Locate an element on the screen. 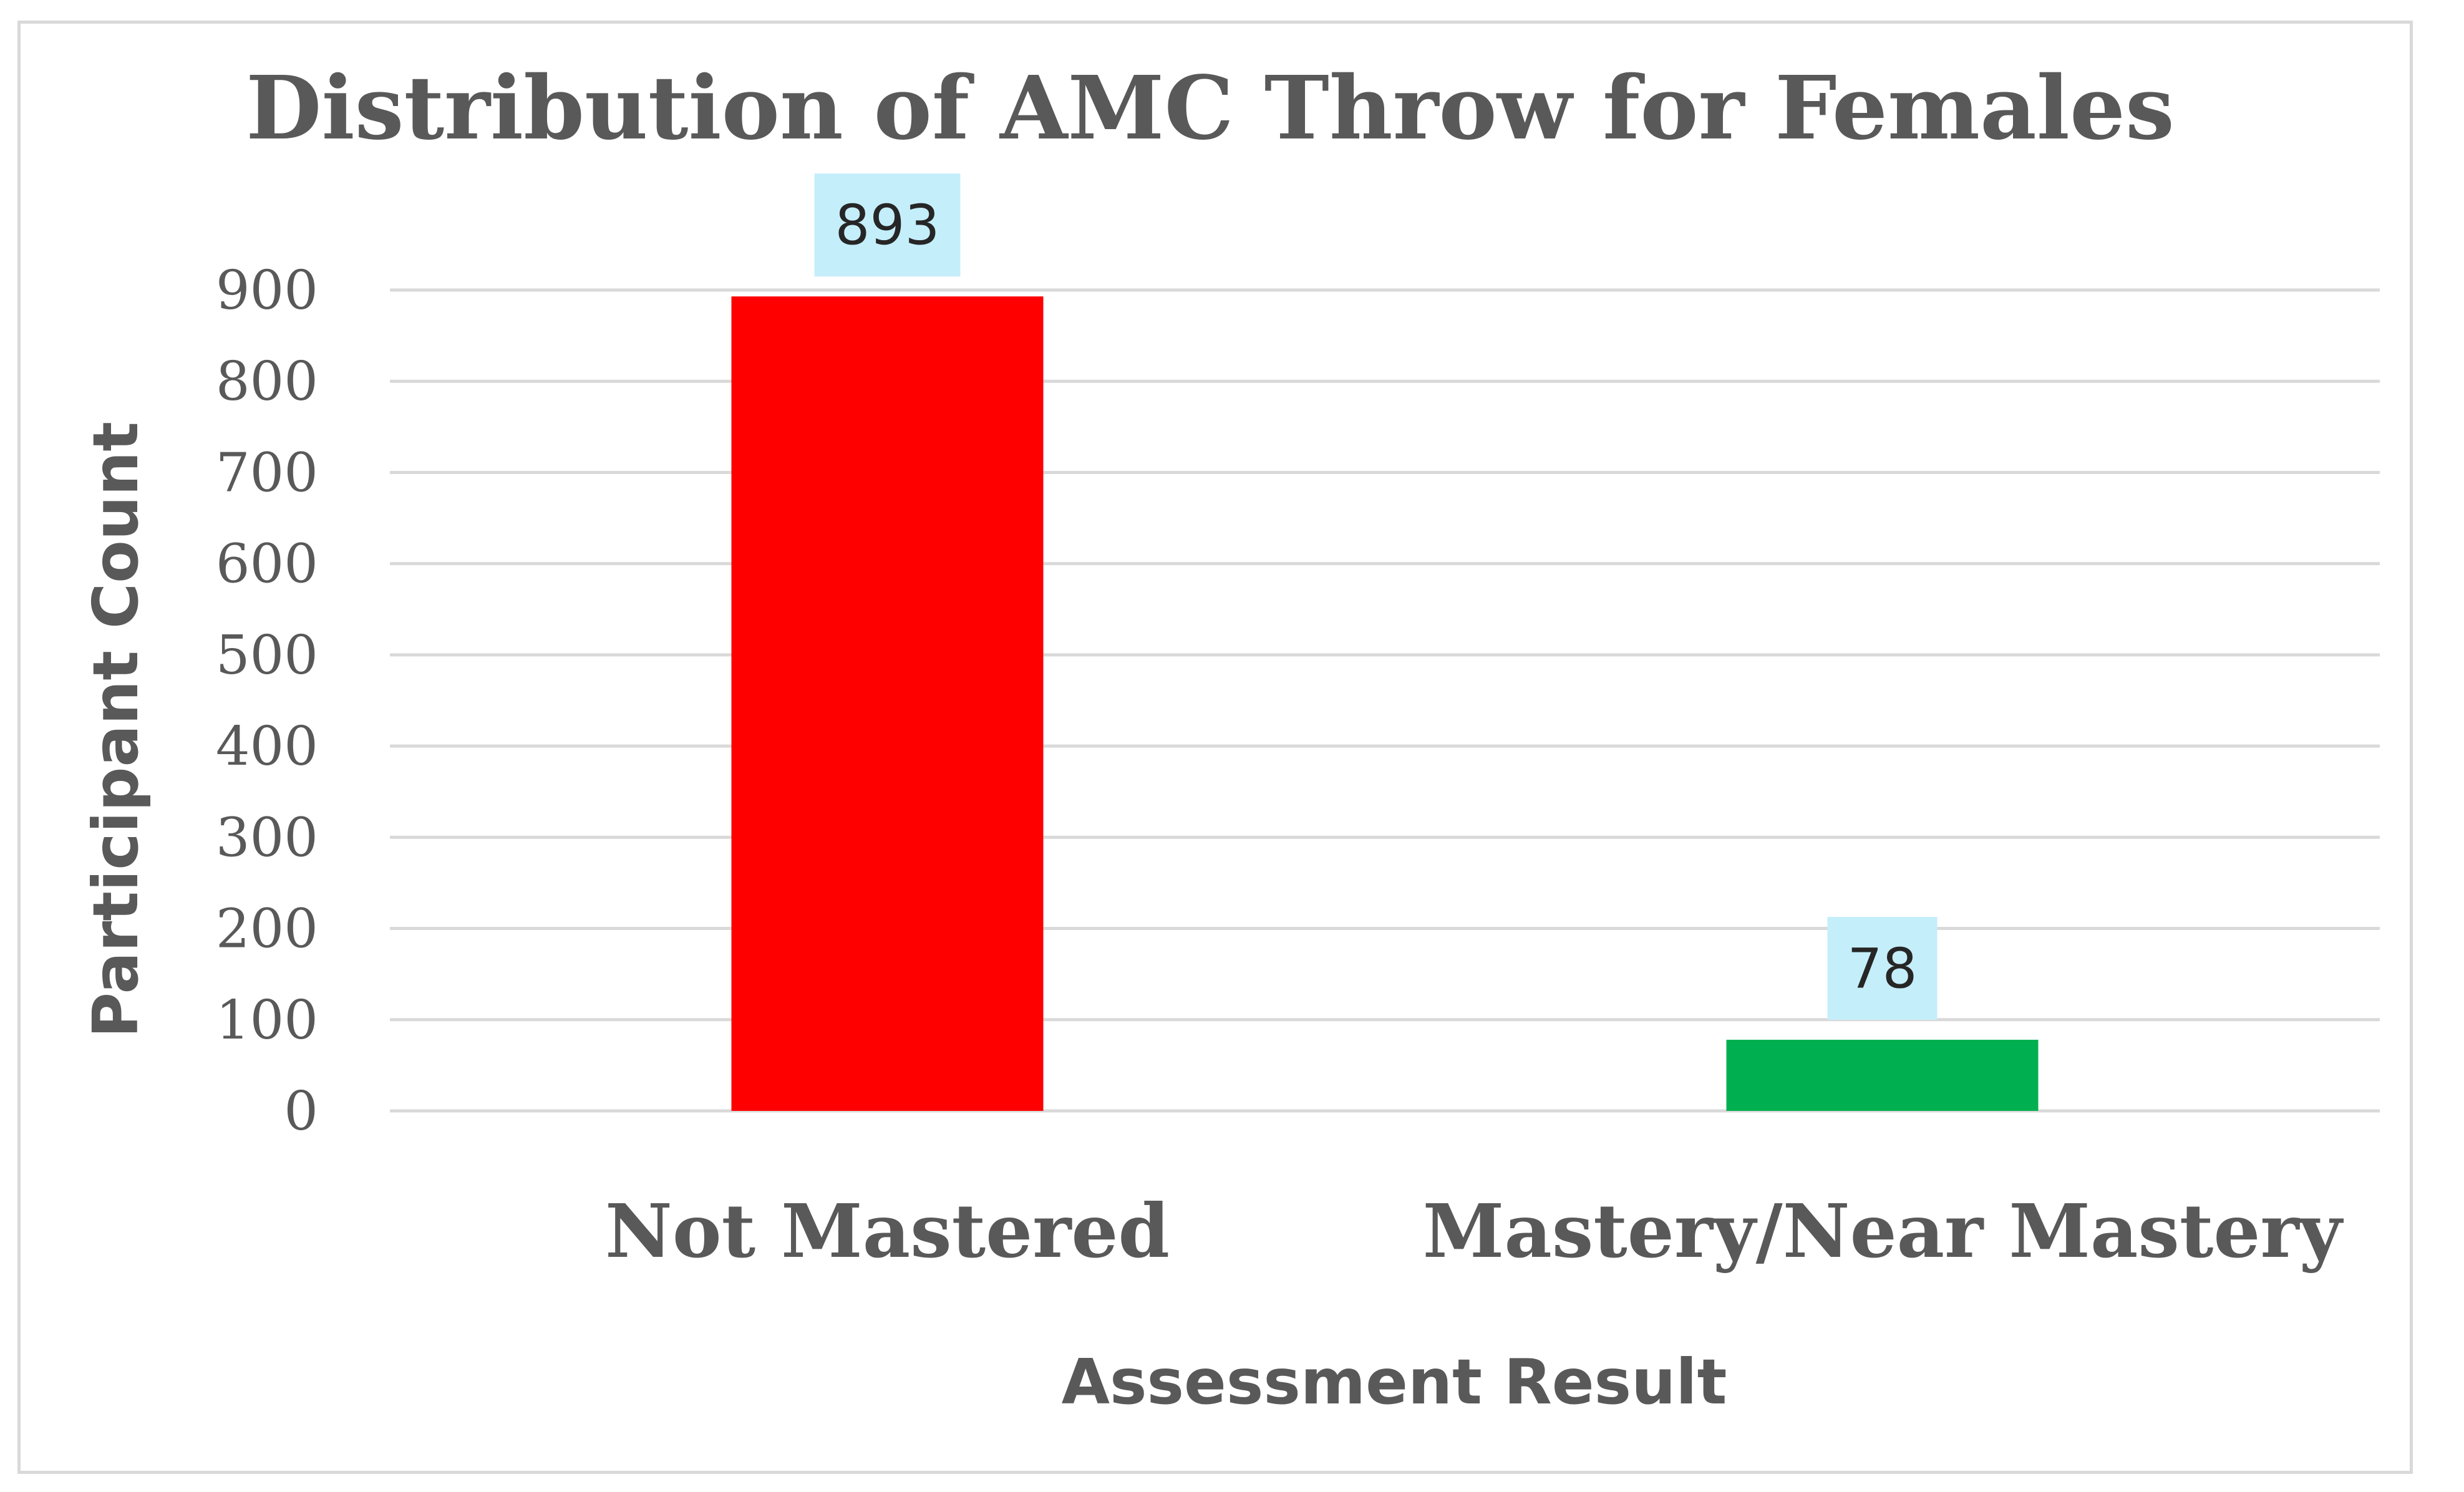  x-category-label: Not Mastered is located at coordinates (887, 1231).